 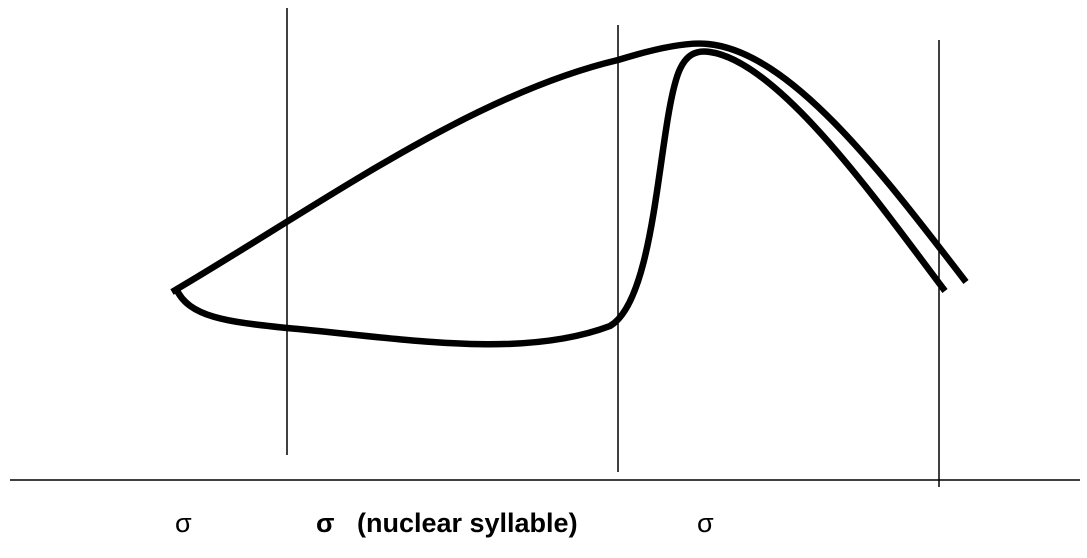 I want to click on right-syllable-label: σ, so click(x=705, y=523).